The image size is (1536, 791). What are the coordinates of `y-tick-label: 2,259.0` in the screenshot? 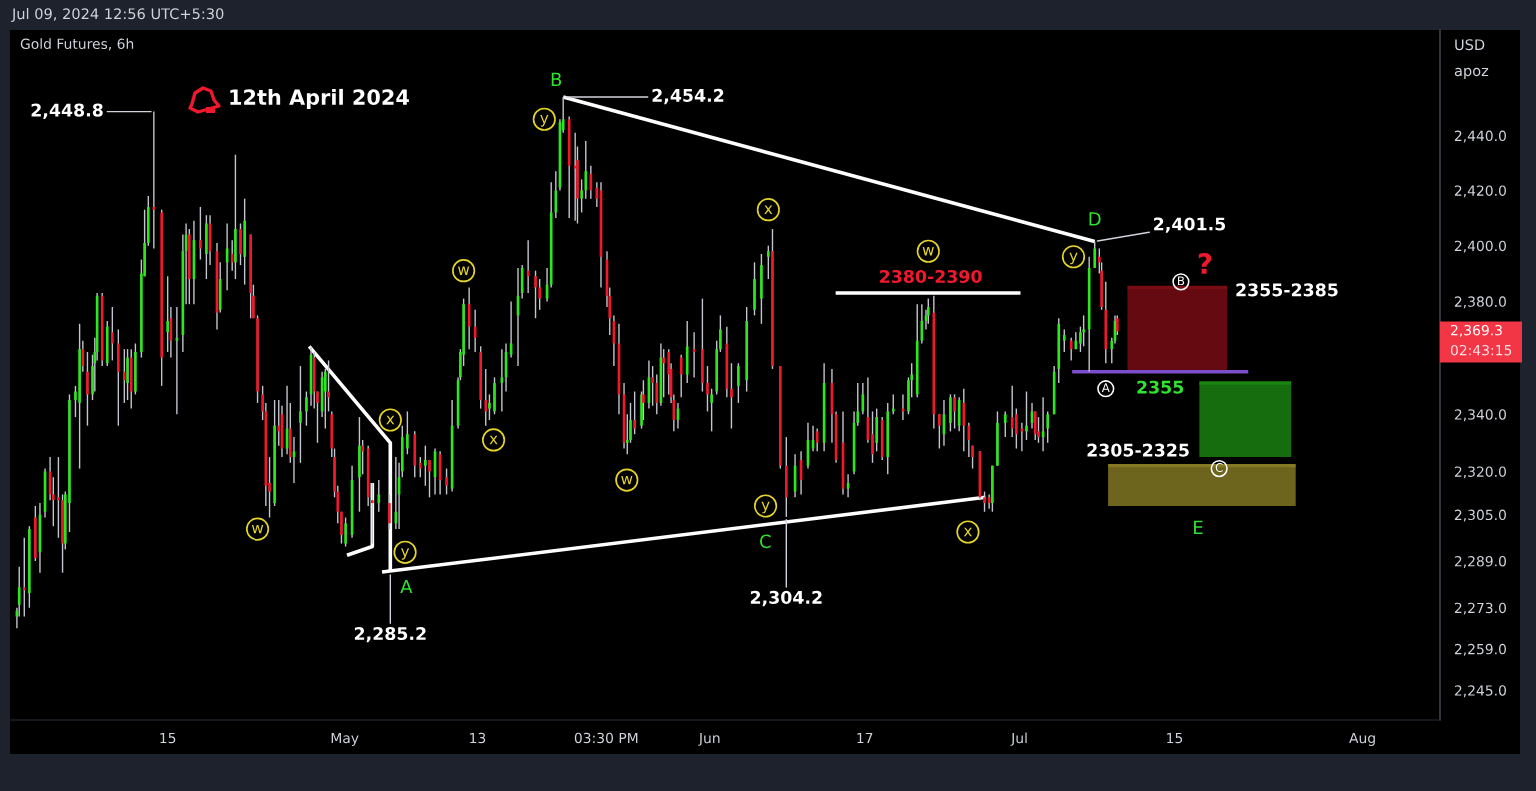 It's located at (1480, 649).